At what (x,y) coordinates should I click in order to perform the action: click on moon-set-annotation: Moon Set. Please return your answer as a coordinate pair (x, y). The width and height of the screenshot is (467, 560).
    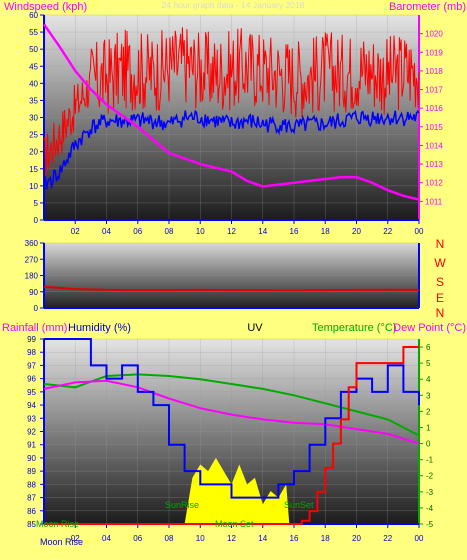
    Looking at the image, I should click on (234, 524).